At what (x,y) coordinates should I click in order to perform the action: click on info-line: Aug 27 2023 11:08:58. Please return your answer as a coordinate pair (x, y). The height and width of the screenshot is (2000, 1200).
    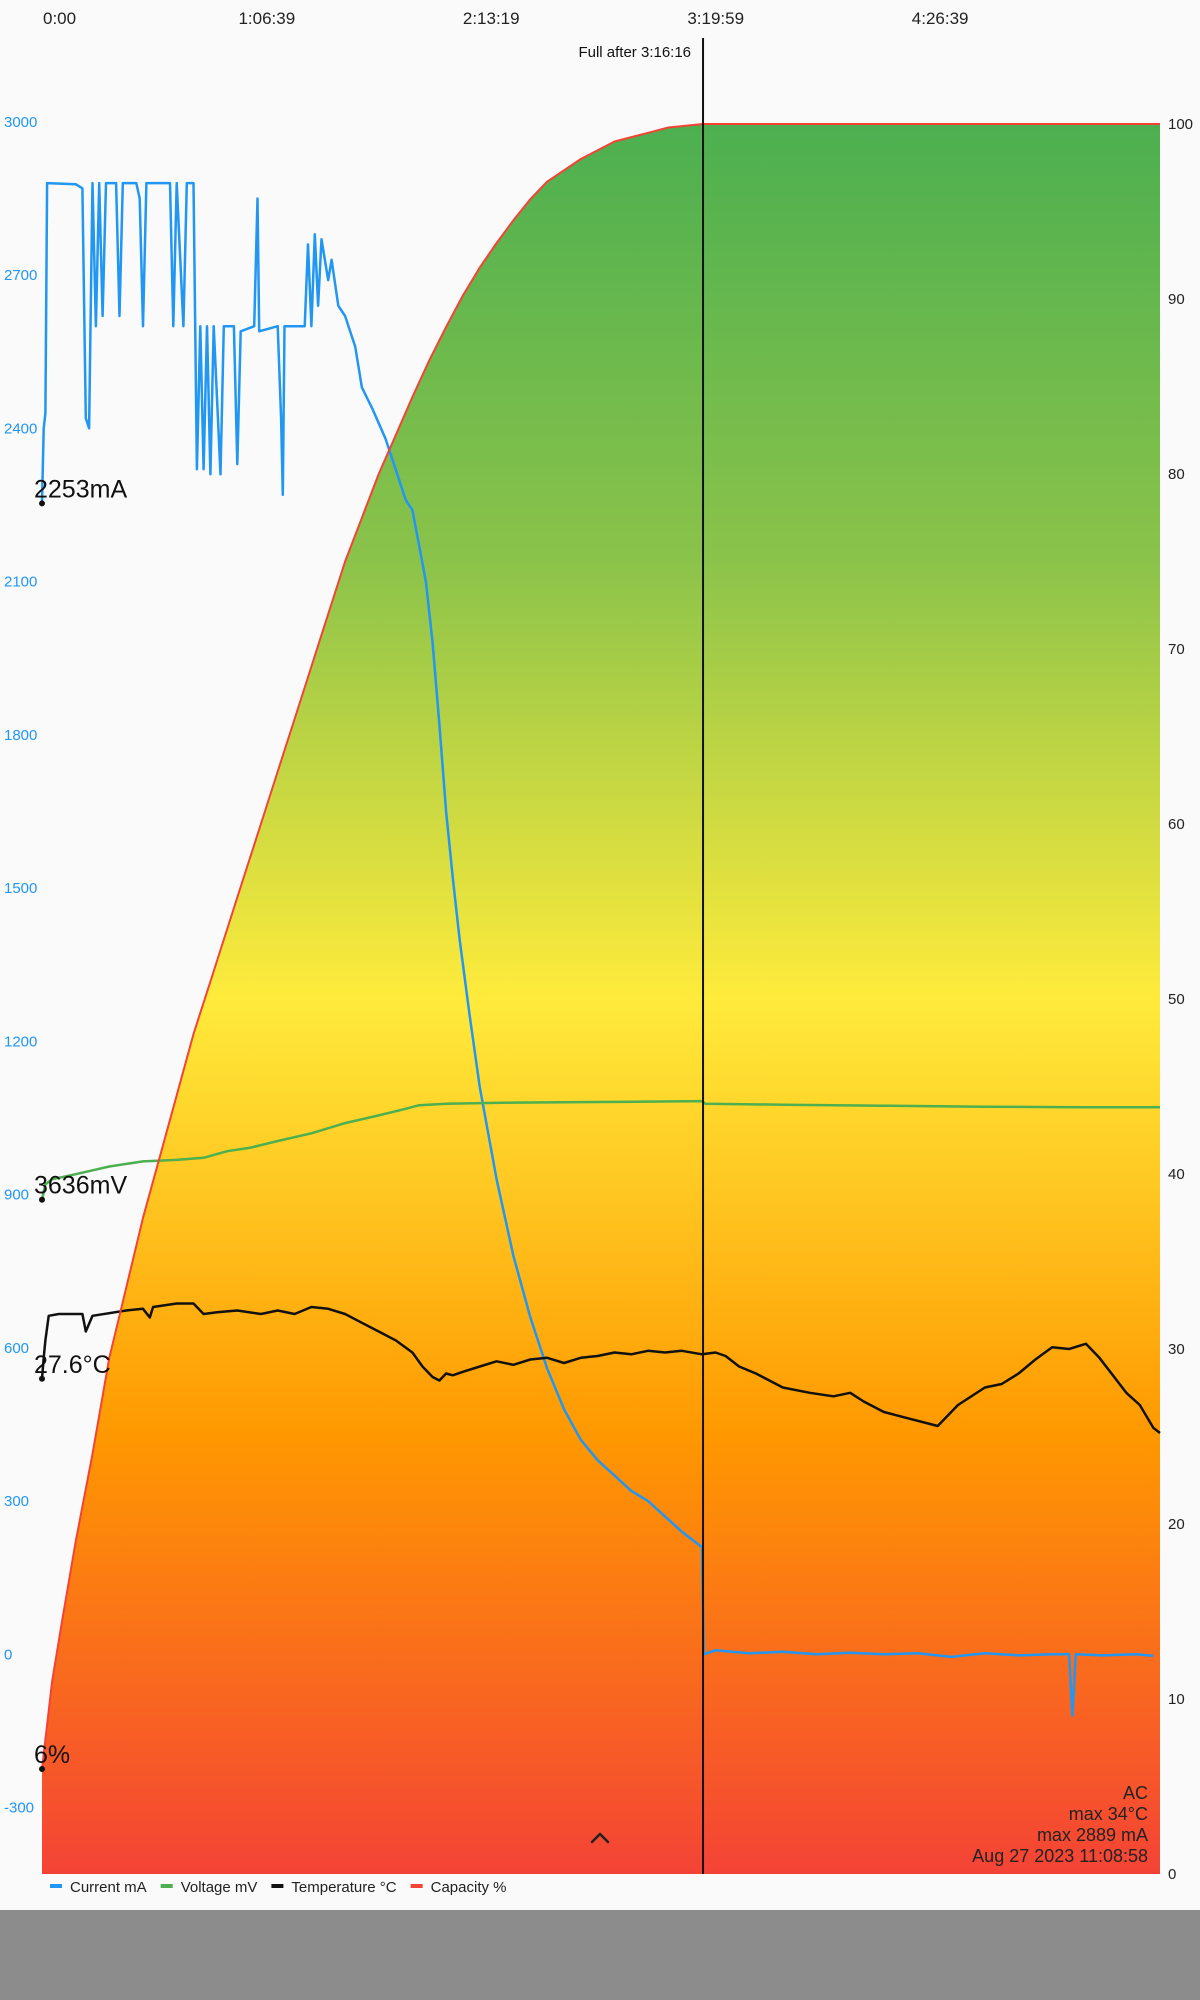
    Looking at the image, I should click on (1060, 1856).